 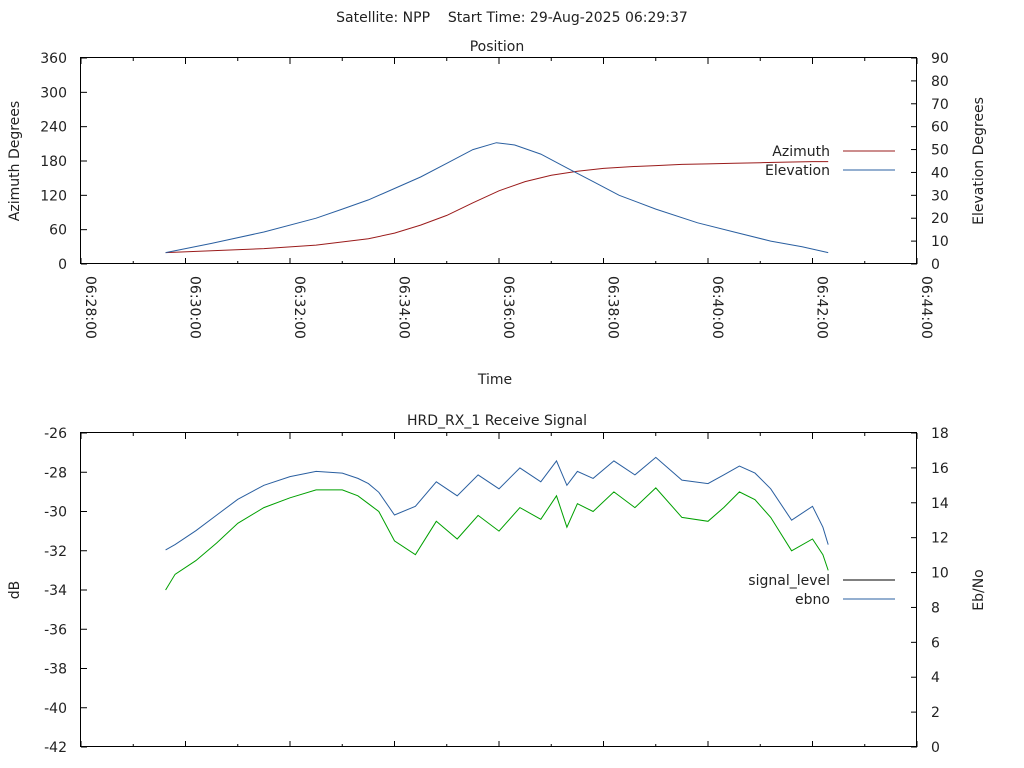 I want to click on series-line-azimuth, so click(x=497, y=207).